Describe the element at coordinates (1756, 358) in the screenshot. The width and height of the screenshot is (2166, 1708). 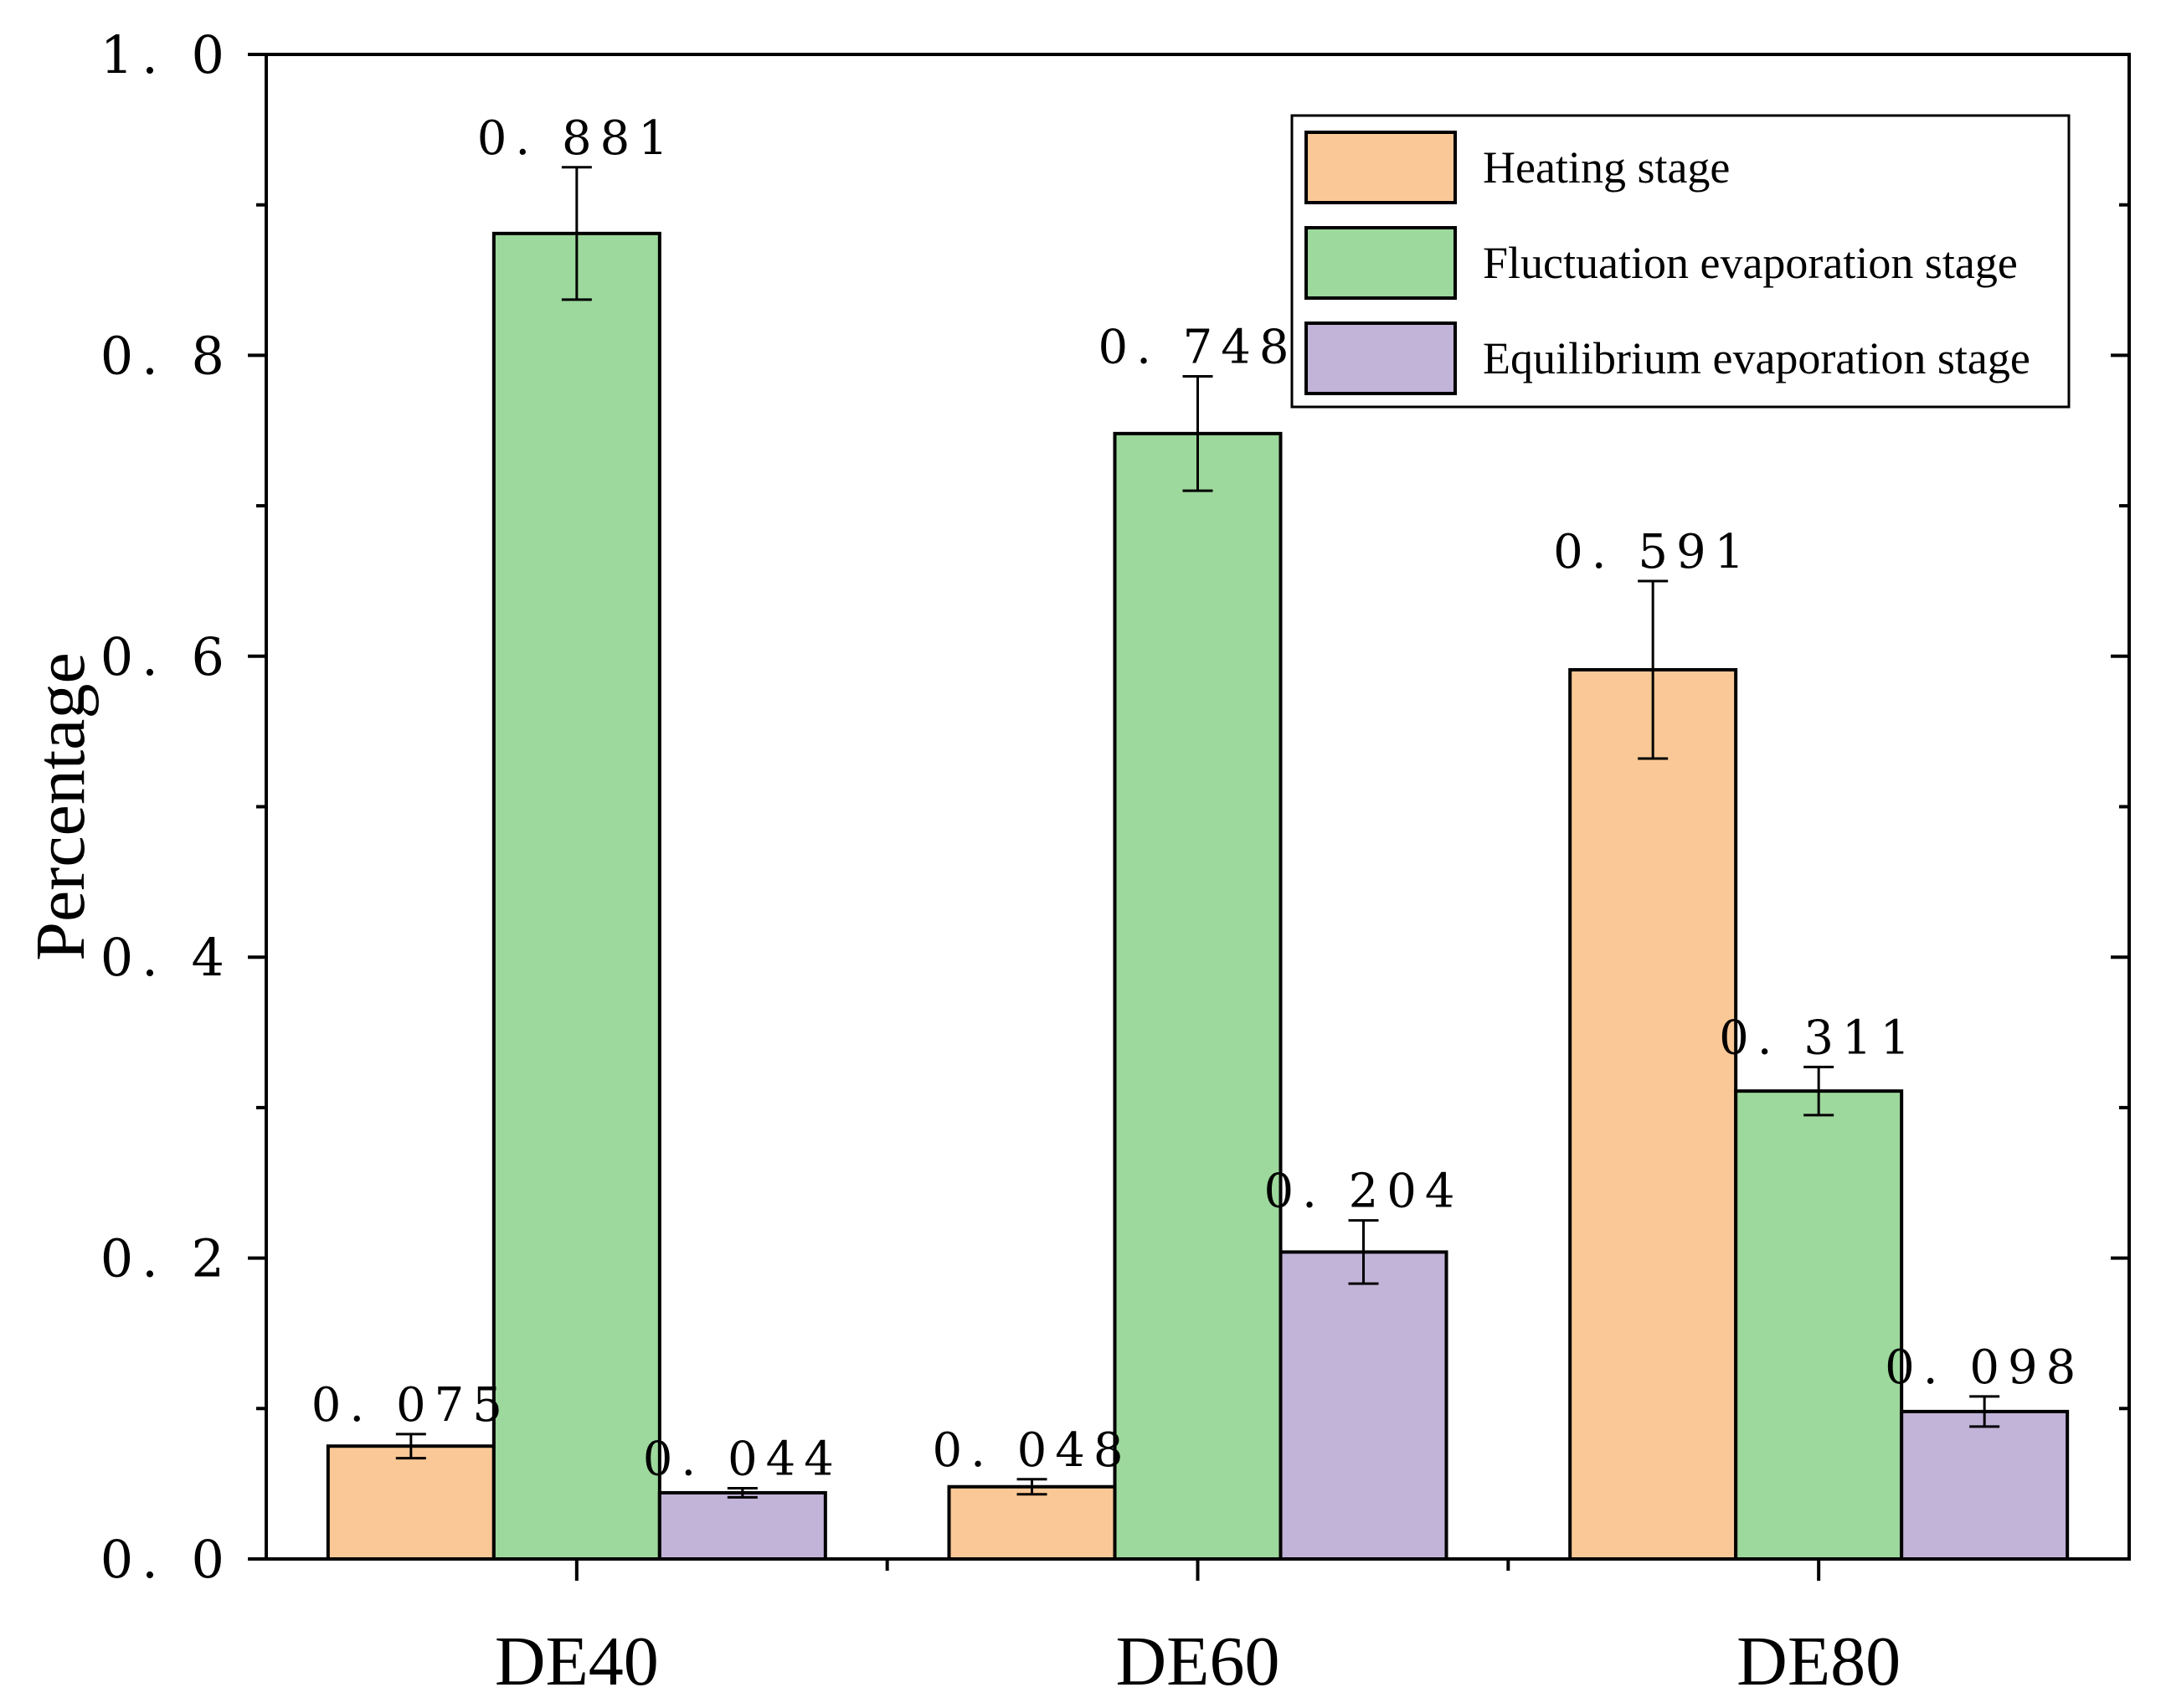
I see `legend-label: Equilibrium evaporation stage` at that location.